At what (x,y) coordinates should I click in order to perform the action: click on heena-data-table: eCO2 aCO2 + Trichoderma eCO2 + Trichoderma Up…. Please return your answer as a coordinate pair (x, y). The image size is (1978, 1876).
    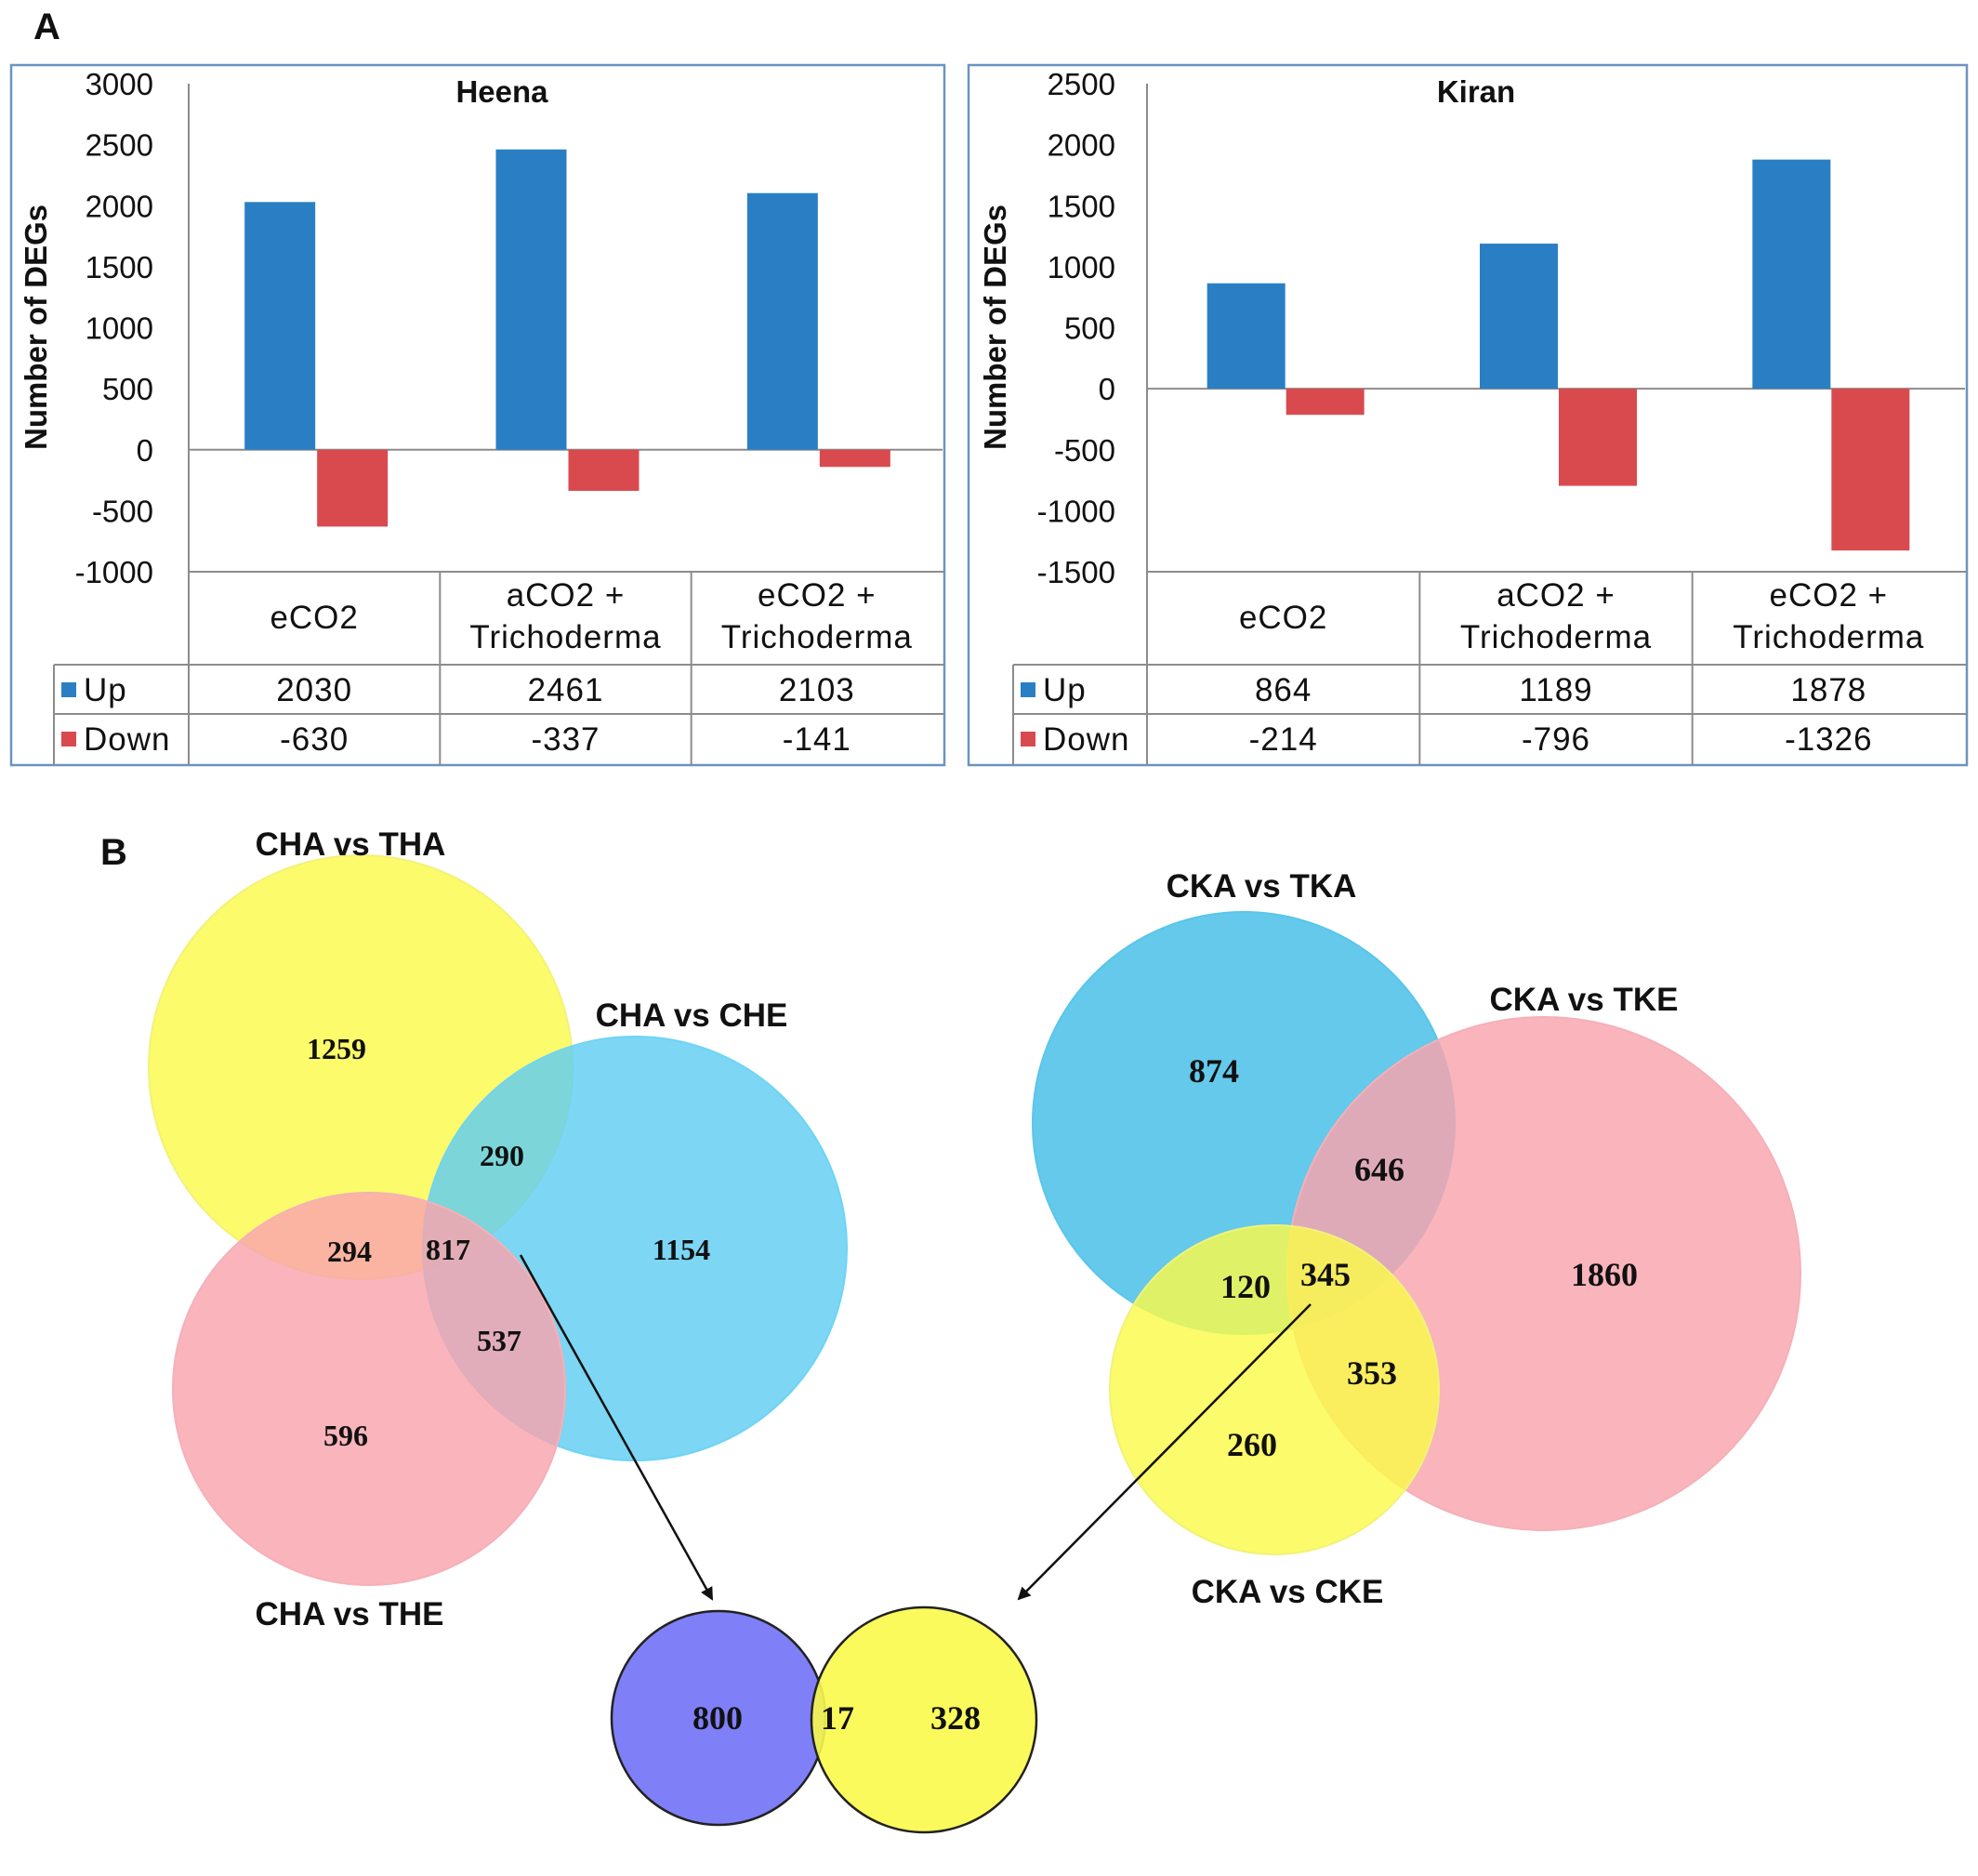
    Looking at the image, I should click on (498, 668).